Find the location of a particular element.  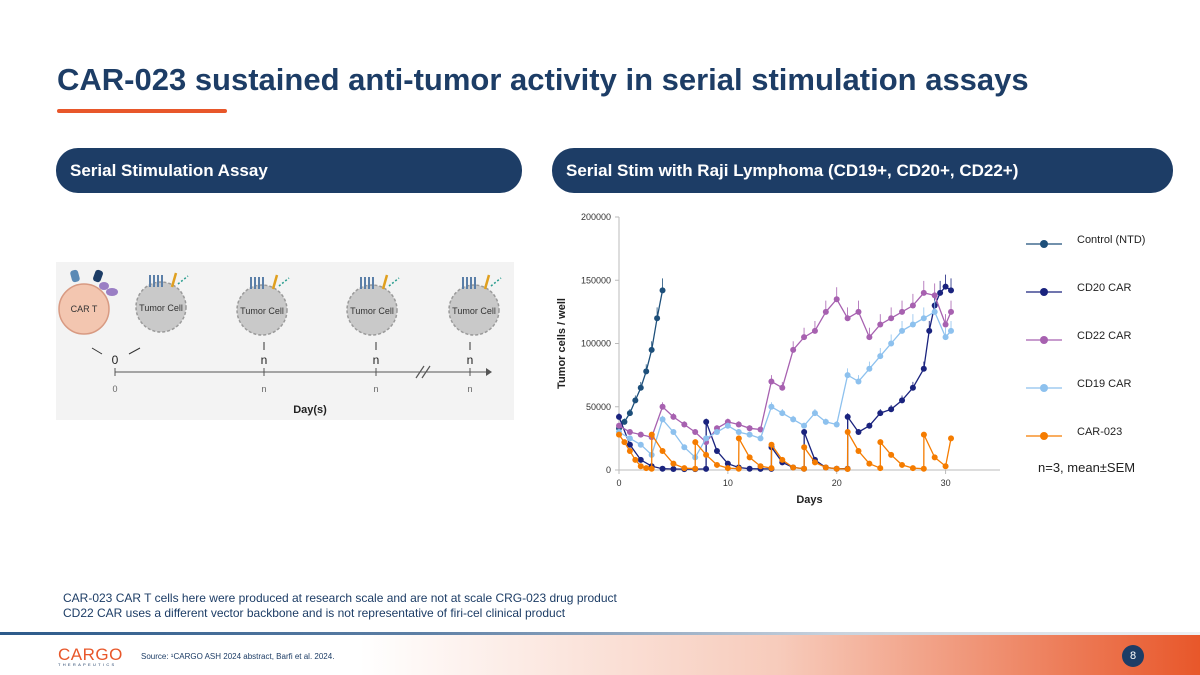

footer-rule is located at coordinates (600, 633).